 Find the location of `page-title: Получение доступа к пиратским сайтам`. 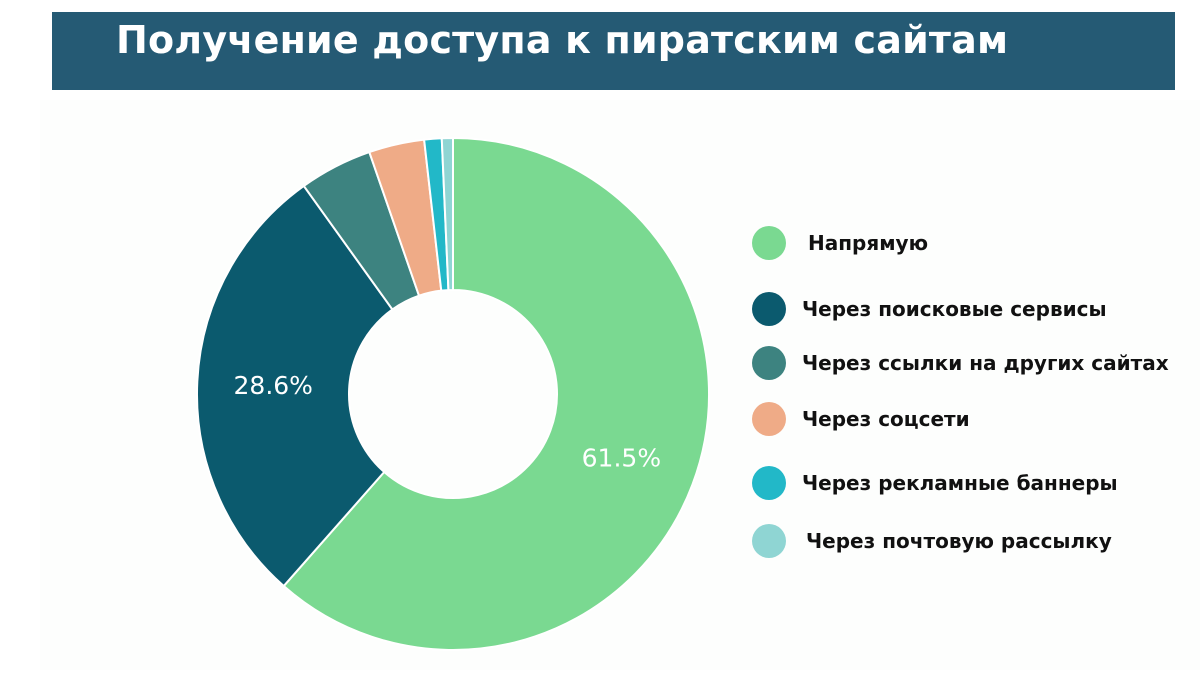

page-title: Получение доступа к пиратским сайтам is located at coordinates (562, 40).